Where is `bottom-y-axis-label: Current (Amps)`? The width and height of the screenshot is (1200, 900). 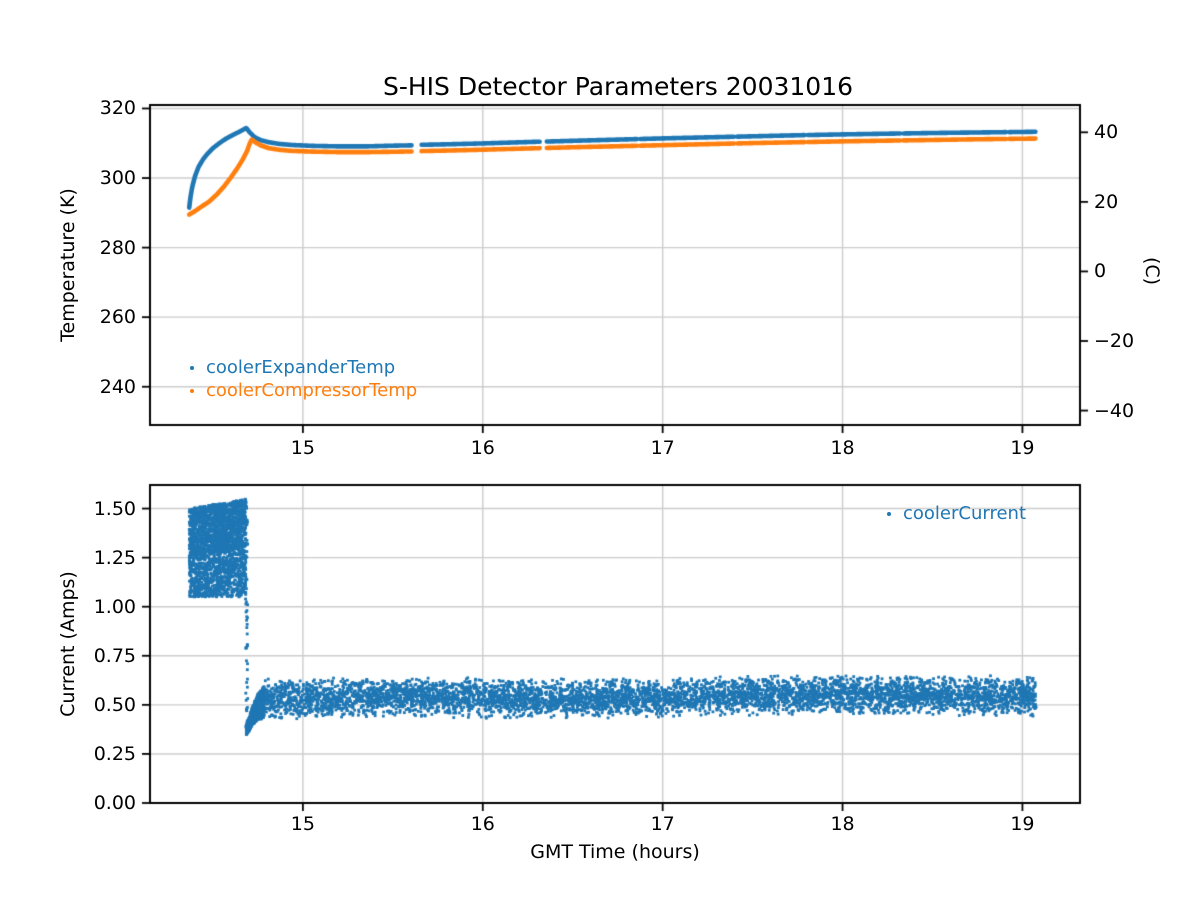 bottom-y-axis-label: Current (Amps) is located at coordinates (68, 644).